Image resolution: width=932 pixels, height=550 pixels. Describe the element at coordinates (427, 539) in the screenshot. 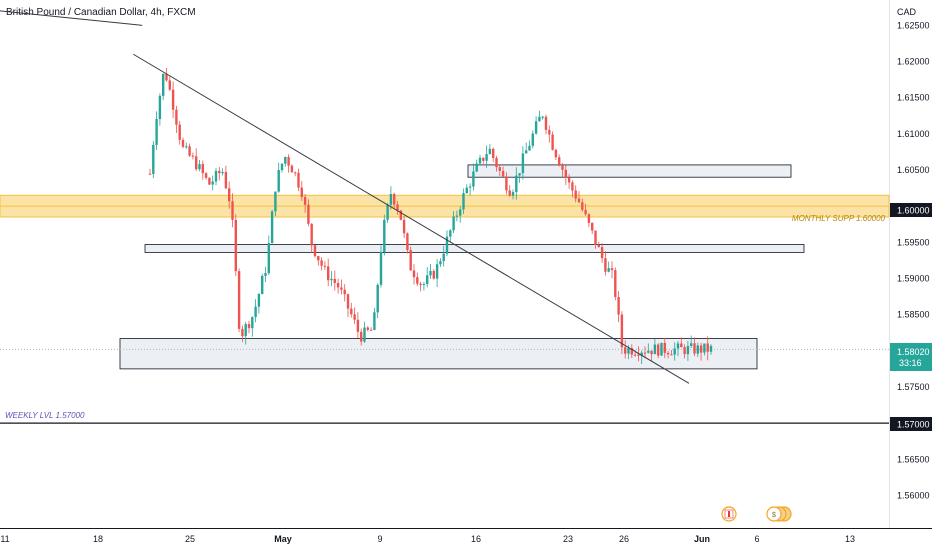

I see `time-axis: 11 18 25 May 9 16 23 26 Jun 6 13` at that location.